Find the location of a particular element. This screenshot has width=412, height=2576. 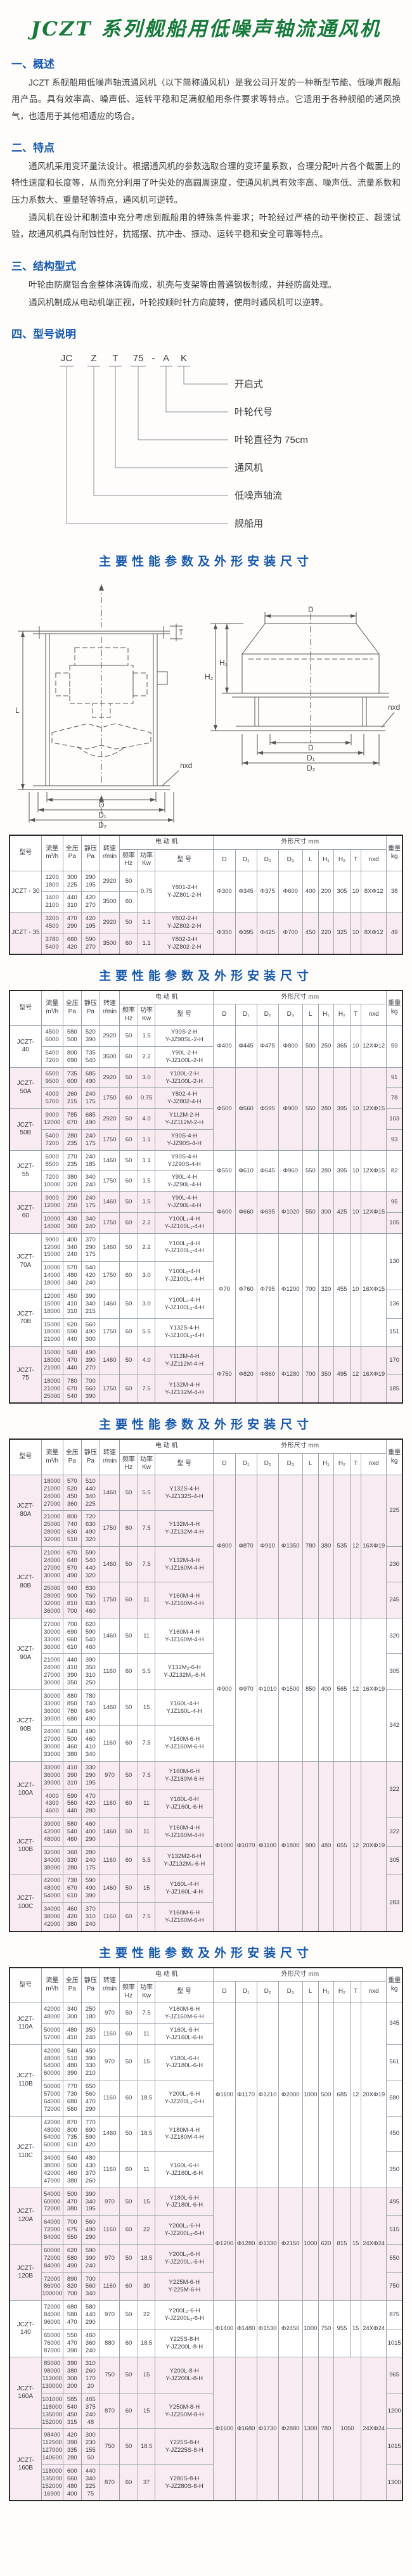

table-cell: 18000 21000 25000 is located at coordinates (52, 1389).